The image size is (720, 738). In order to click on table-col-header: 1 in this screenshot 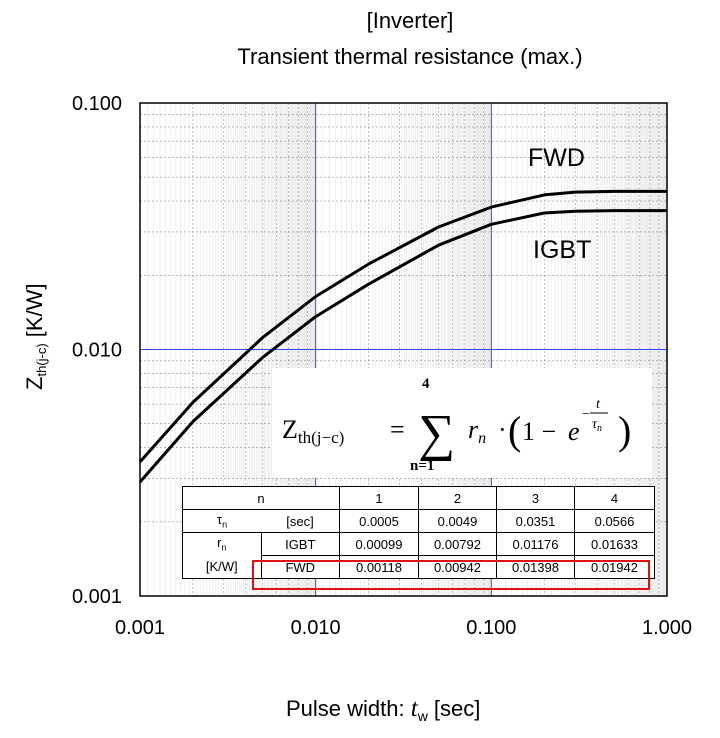, I will do `click(379, 498)`.